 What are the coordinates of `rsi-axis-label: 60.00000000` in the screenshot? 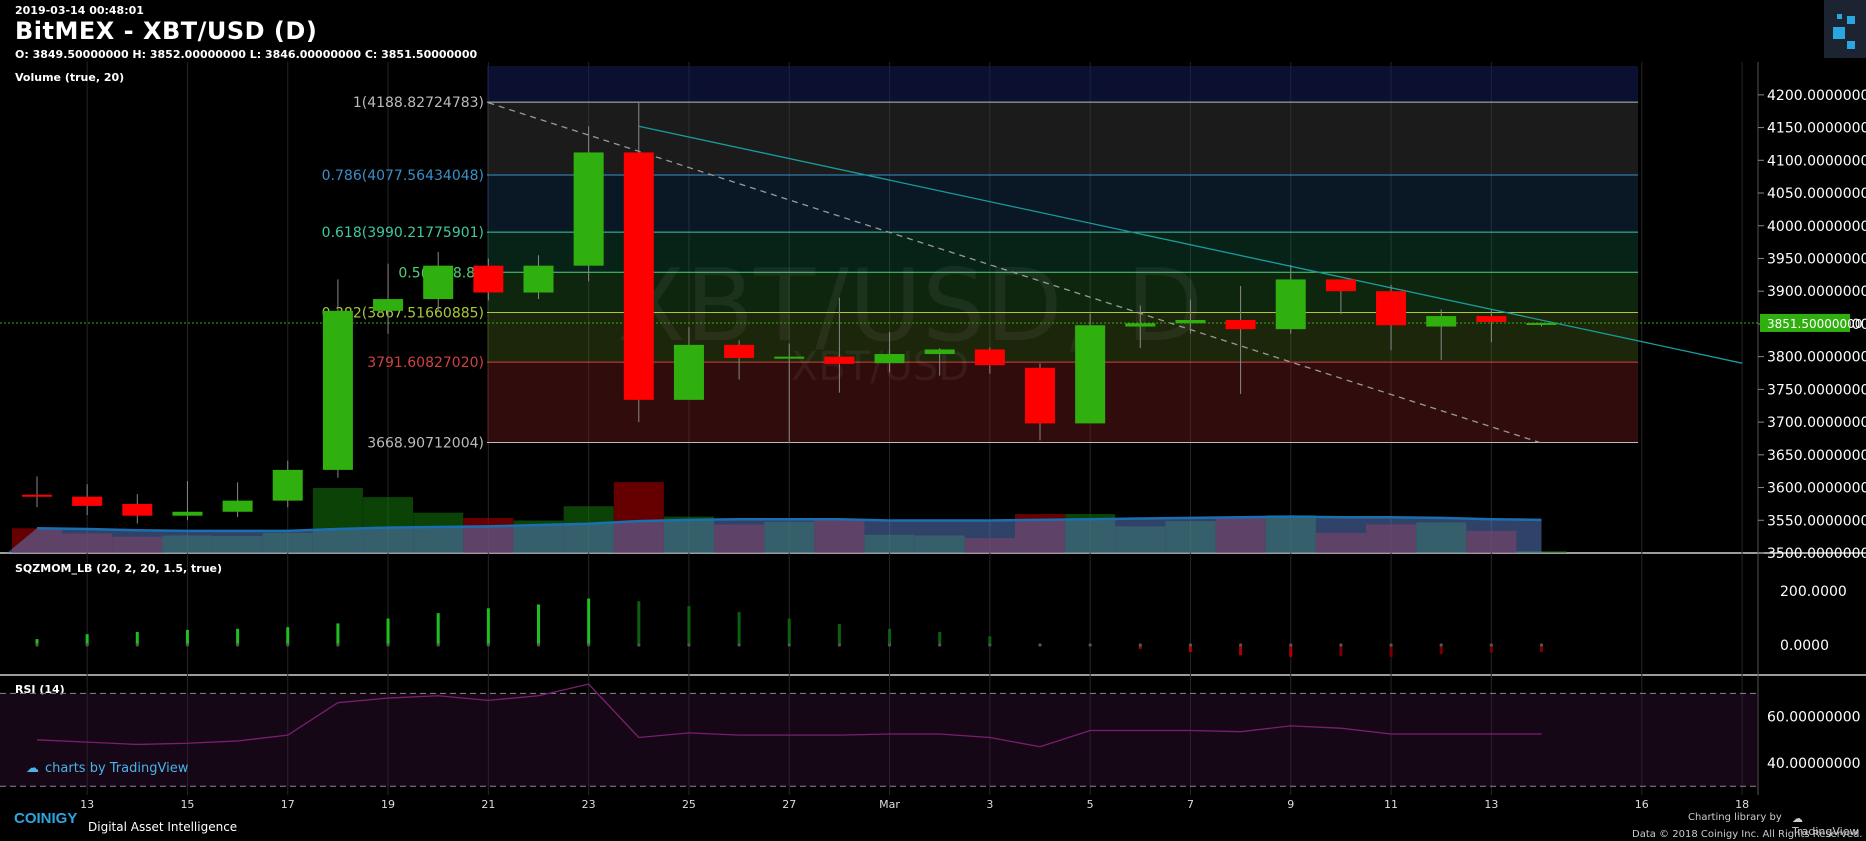 It's located at (1814, 718).